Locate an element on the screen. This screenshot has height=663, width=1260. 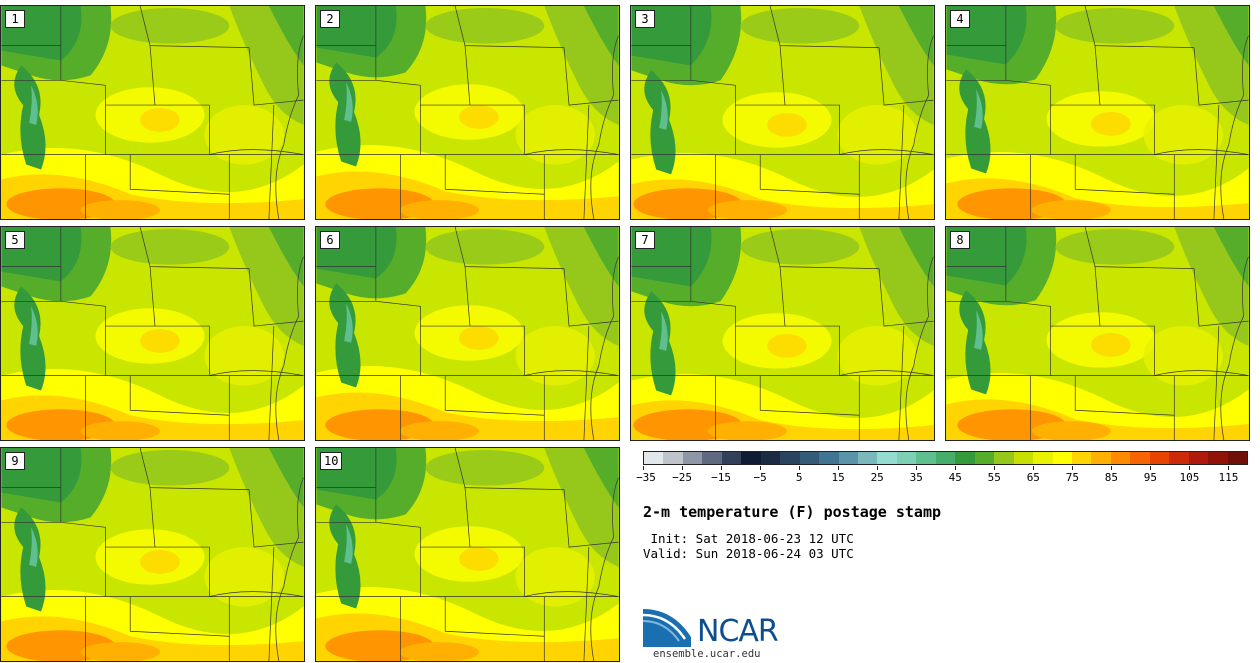
colorbar-tick-label: 35 is located at coordinates (916, 477).